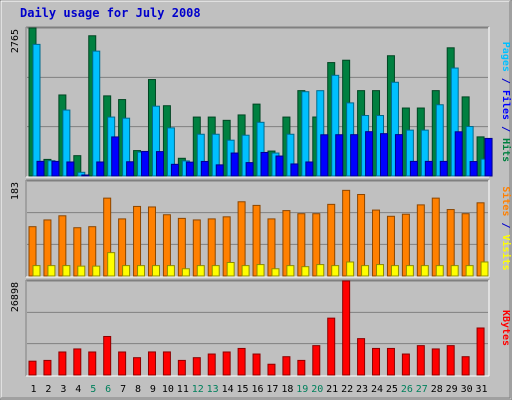 This screenshot has width=512, height=400. What do you see at coordinates (506, 228) in the screenshot?
I see `side-label: Sites / Visits` at bounding box center [506, 228].